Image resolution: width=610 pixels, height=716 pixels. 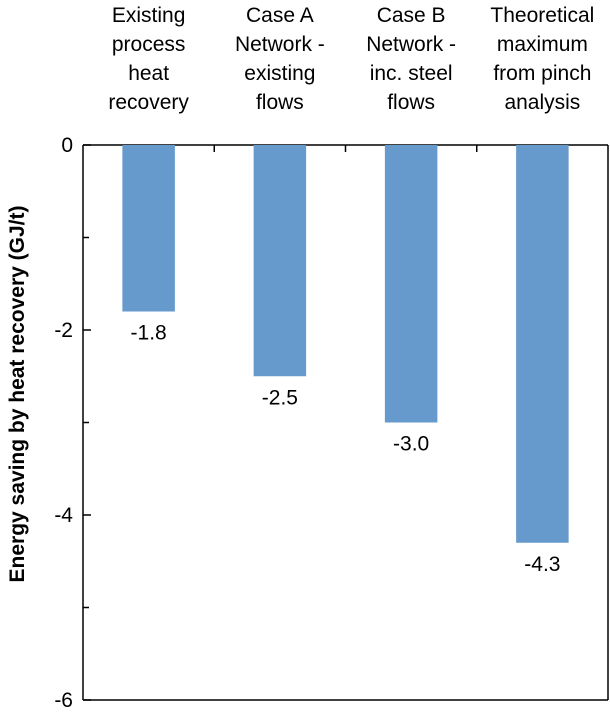 I want to click on data-label: -2.5, so click(x=280, y=397).